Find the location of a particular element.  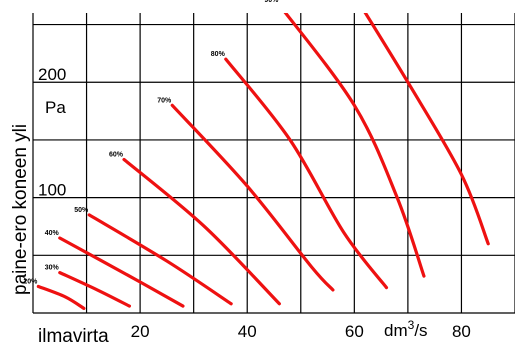

curve-label: 80% is located at coordinates (218, 54).